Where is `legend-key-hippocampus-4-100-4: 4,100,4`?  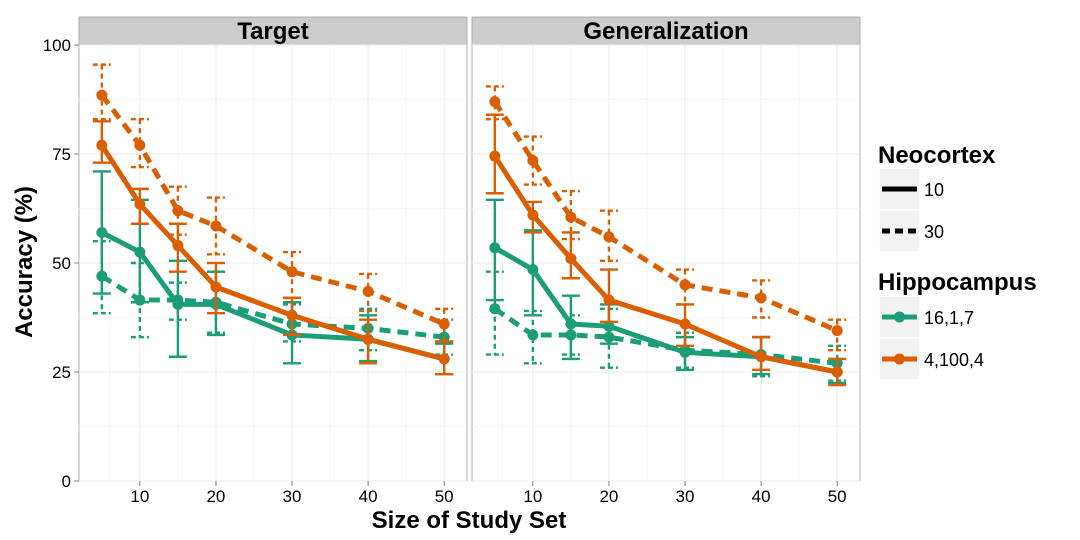
legend-key-hippocampus-4-100-4: 4,100,4 is located at coordinates (931, 359).